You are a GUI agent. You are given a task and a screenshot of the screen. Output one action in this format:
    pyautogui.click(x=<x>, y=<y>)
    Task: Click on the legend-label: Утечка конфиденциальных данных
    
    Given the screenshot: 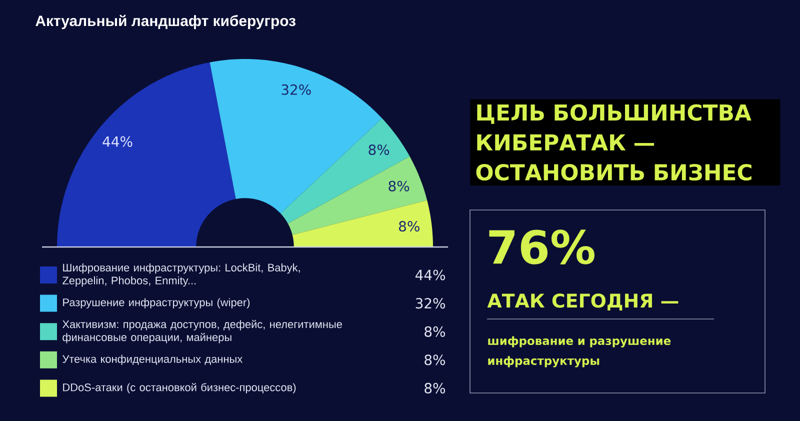 What is the action you would take?
    pyautogui.click(x=152, y=359)
    